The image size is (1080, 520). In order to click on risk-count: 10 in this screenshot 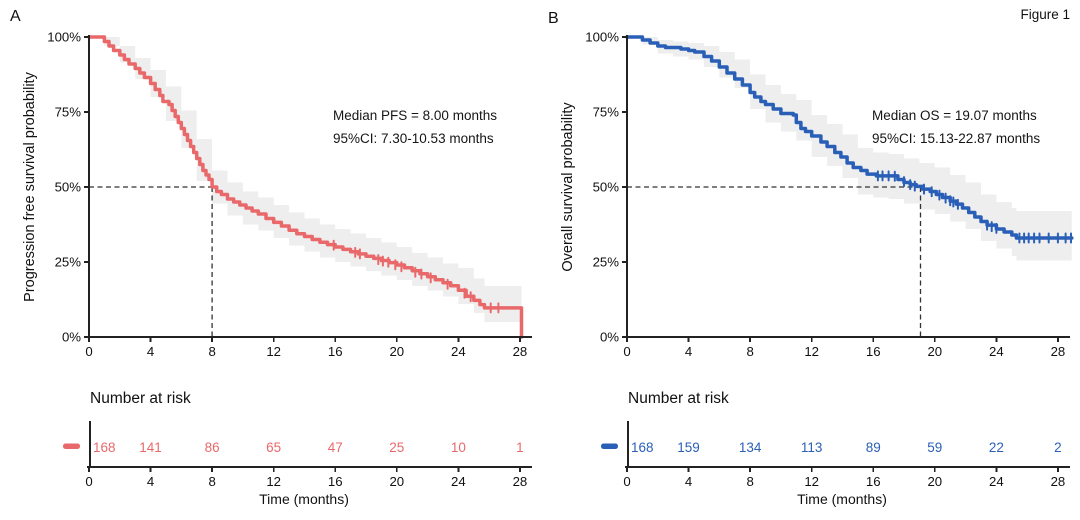, I will do `click(458, 447)`.